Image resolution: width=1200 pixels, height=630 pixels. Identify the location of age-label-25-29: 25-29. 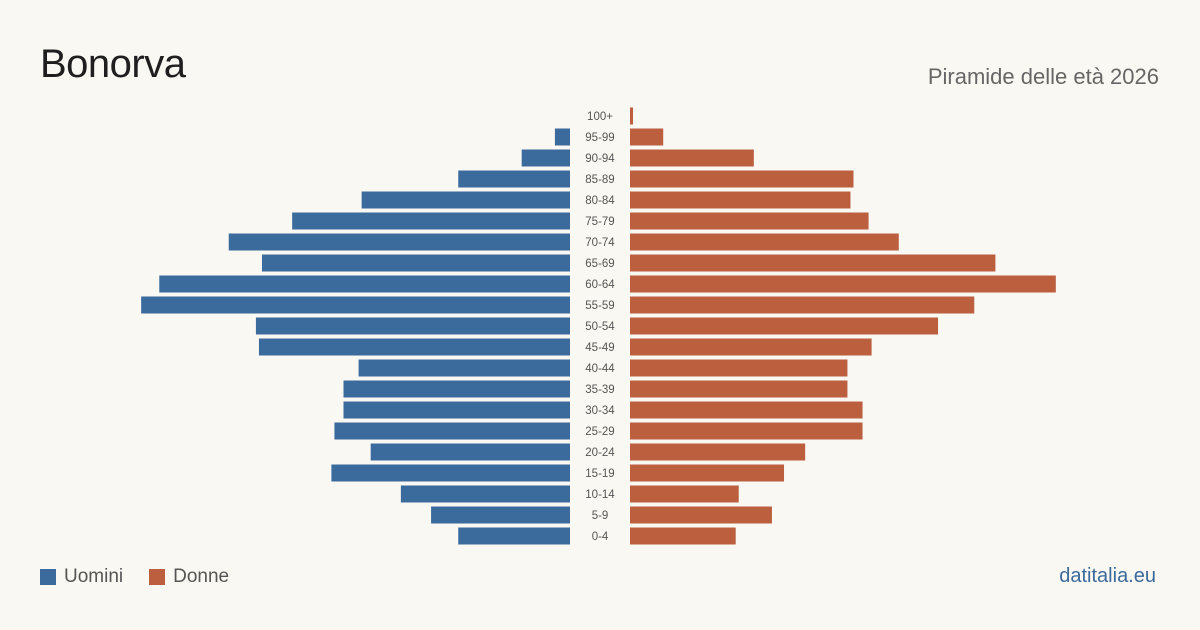
(599, 432).